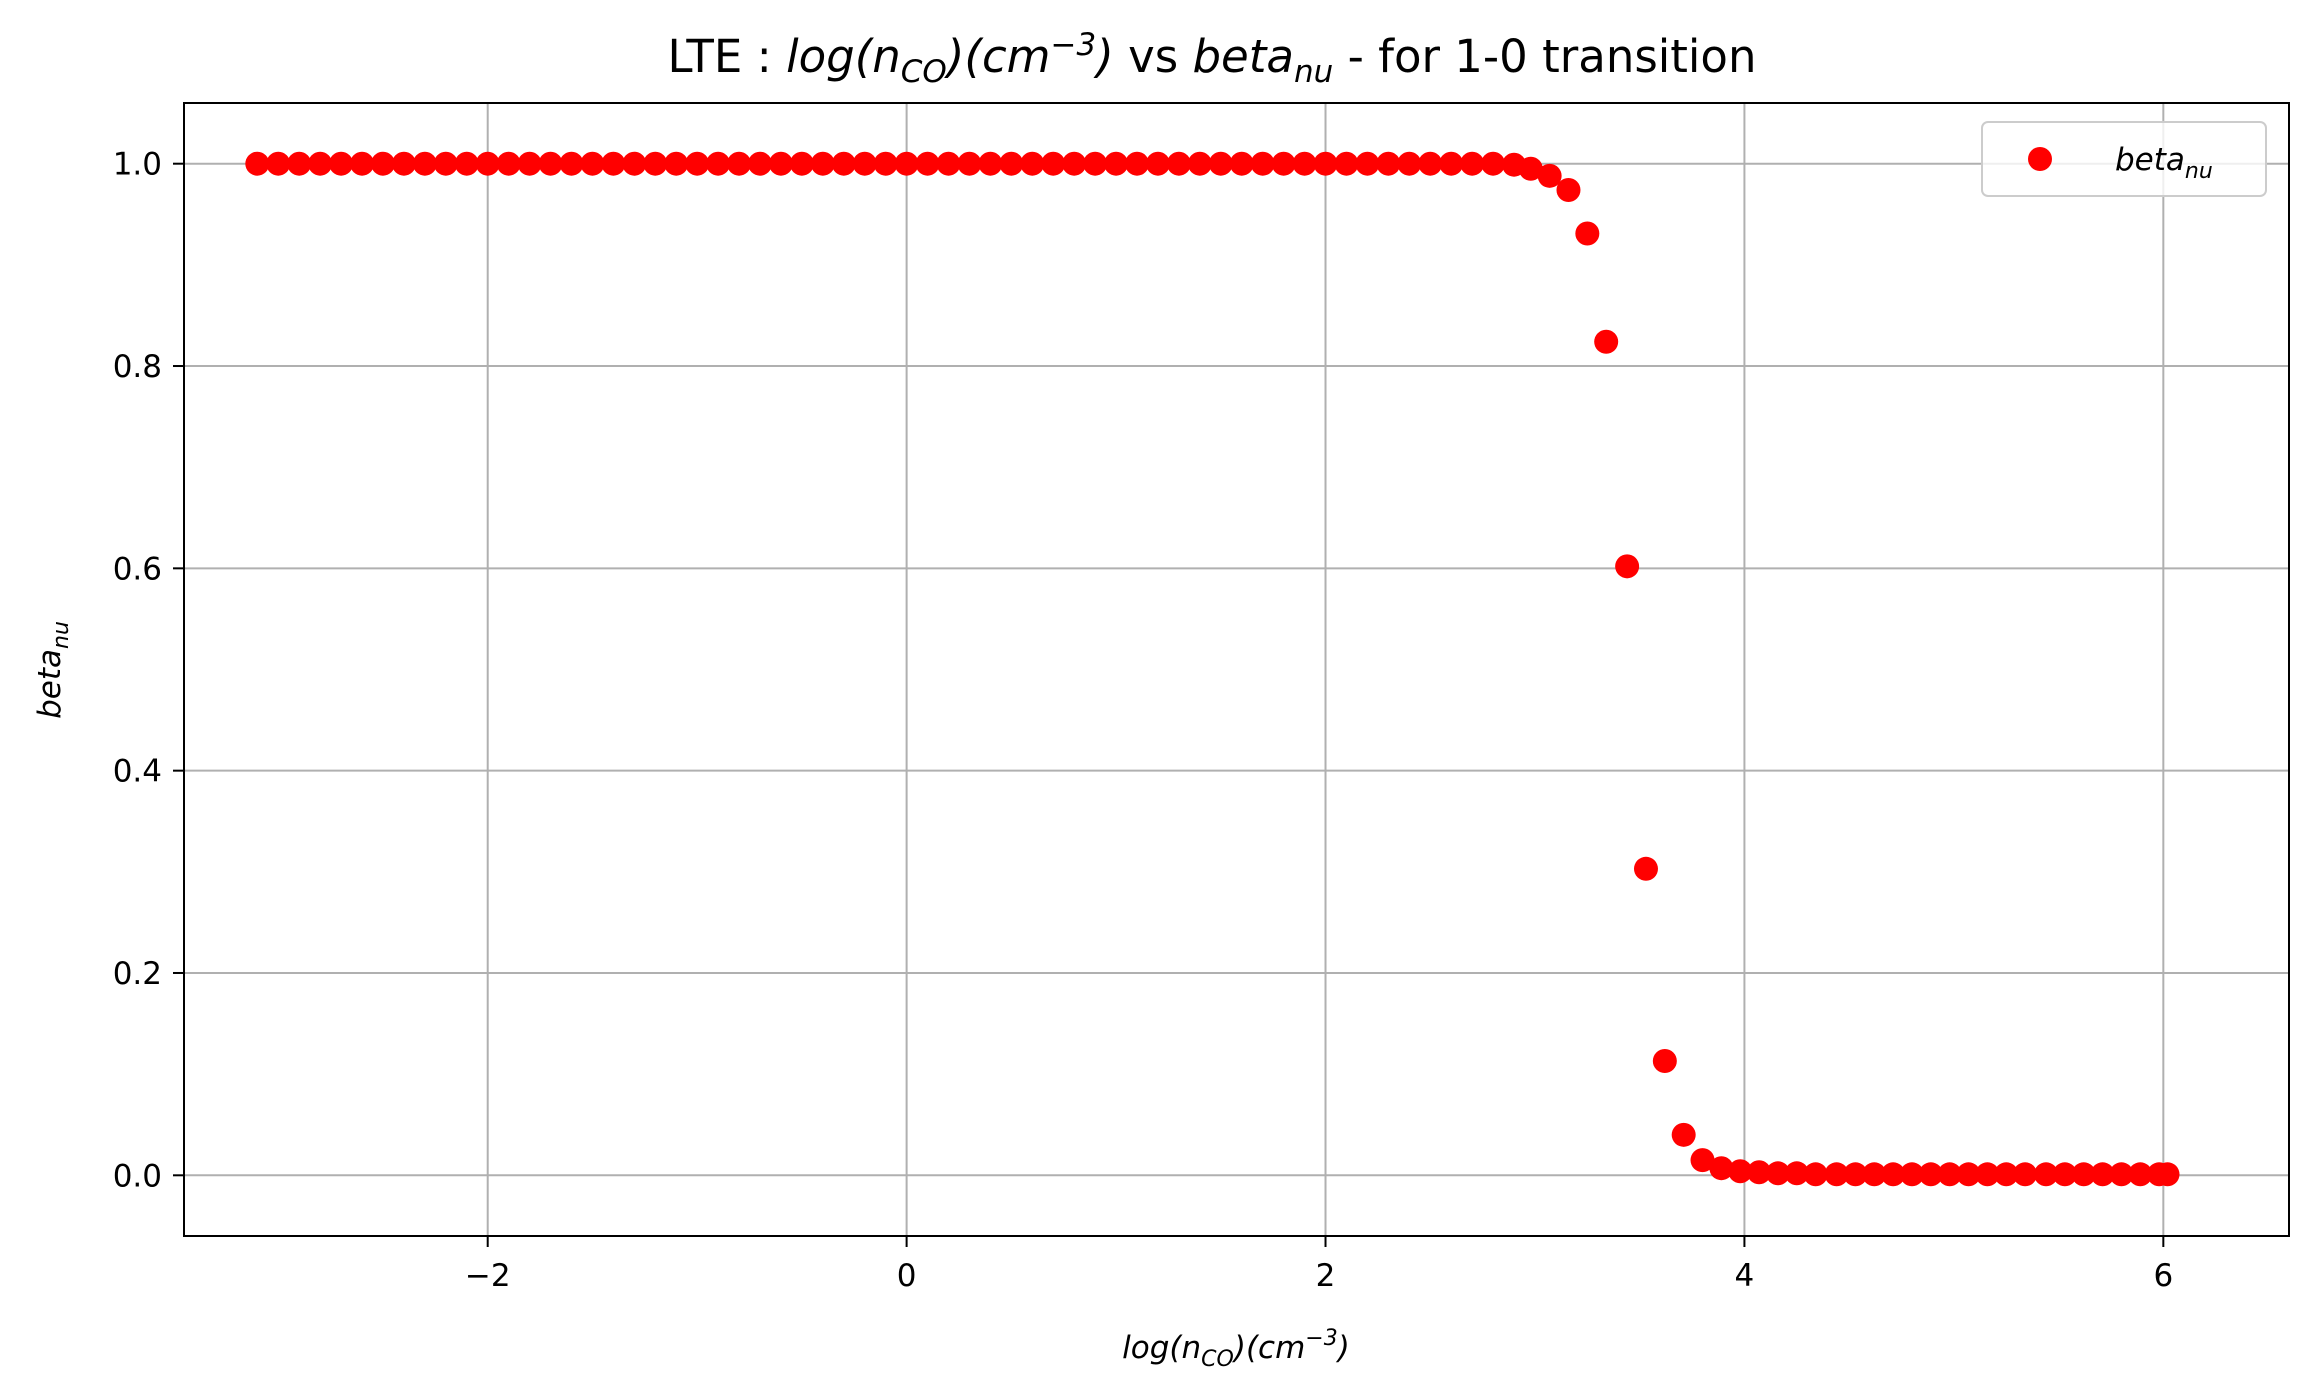 The width and height of the screenshot is (2309, 1399). I want to click on x-axis-label: log(nCO)(cm−3), so click(1236, 1349).